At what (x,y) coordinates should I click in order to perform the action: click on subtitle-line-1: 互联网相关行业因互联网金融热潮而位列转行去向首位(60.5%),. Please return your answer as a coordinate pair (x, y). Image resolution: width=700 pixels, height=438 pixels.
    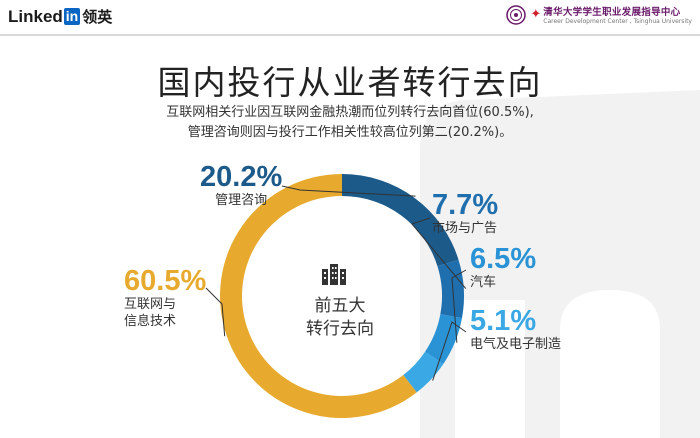
    Looking at the image, I should click on (350, 112).